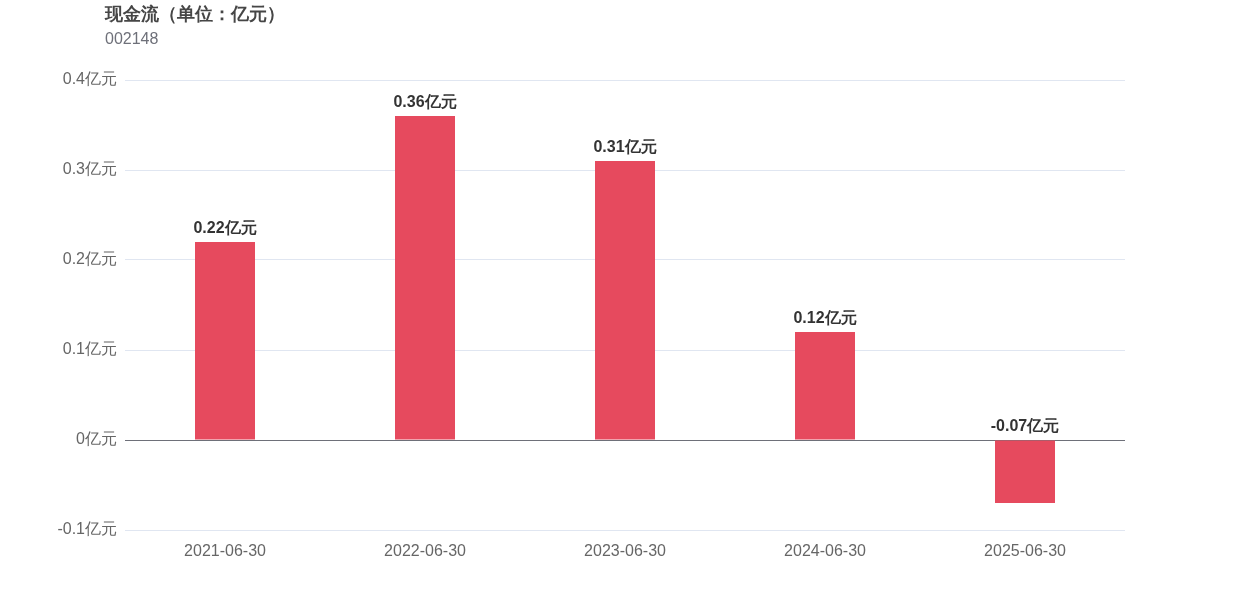 The height and width of the screenshot is (600, 1250). What do you see at coordinates (225, 551) in the screenshot?
I see `x-tick-label: 2021-06-30` at bounding box center [225, 551].